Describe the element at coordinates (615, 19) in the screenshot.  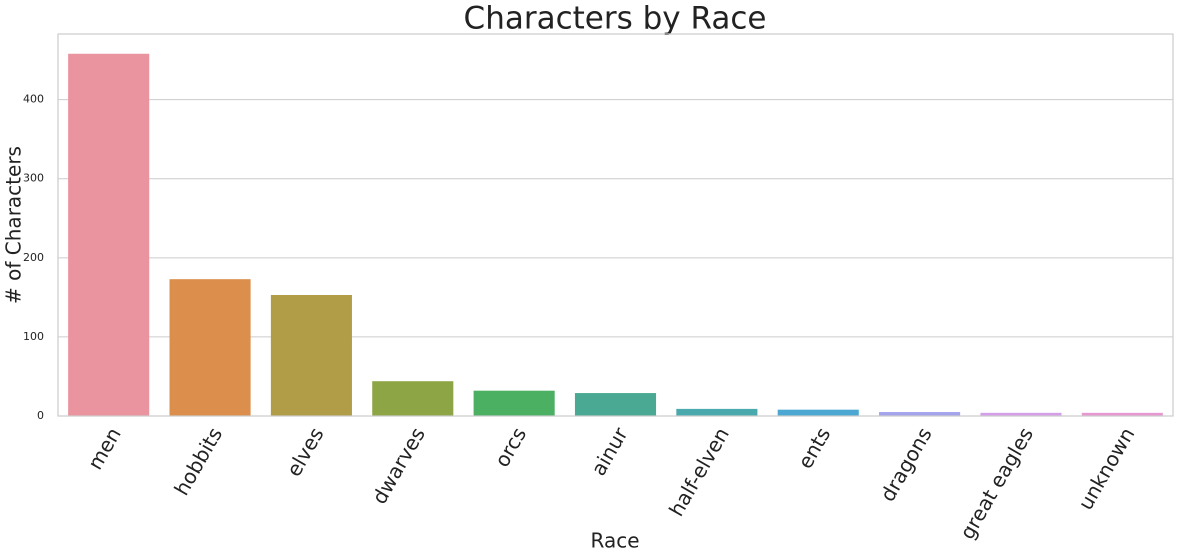
I see `chart-title: Characters by Race` at that location.